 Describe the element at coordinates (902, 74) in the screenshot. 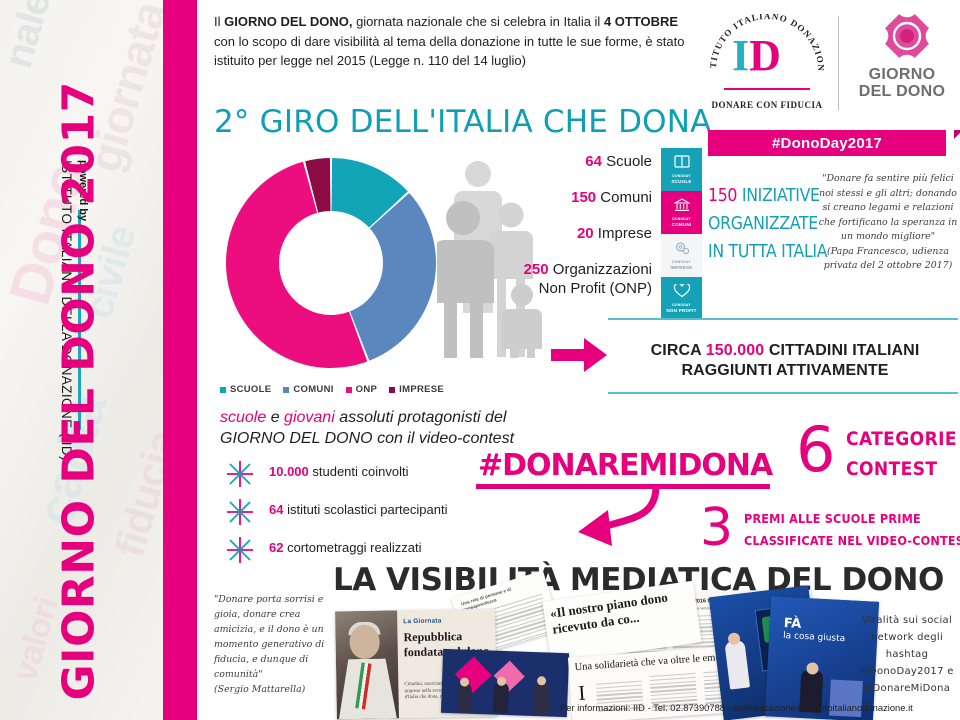

I see `gdd-line1: GIORNO` at that location.